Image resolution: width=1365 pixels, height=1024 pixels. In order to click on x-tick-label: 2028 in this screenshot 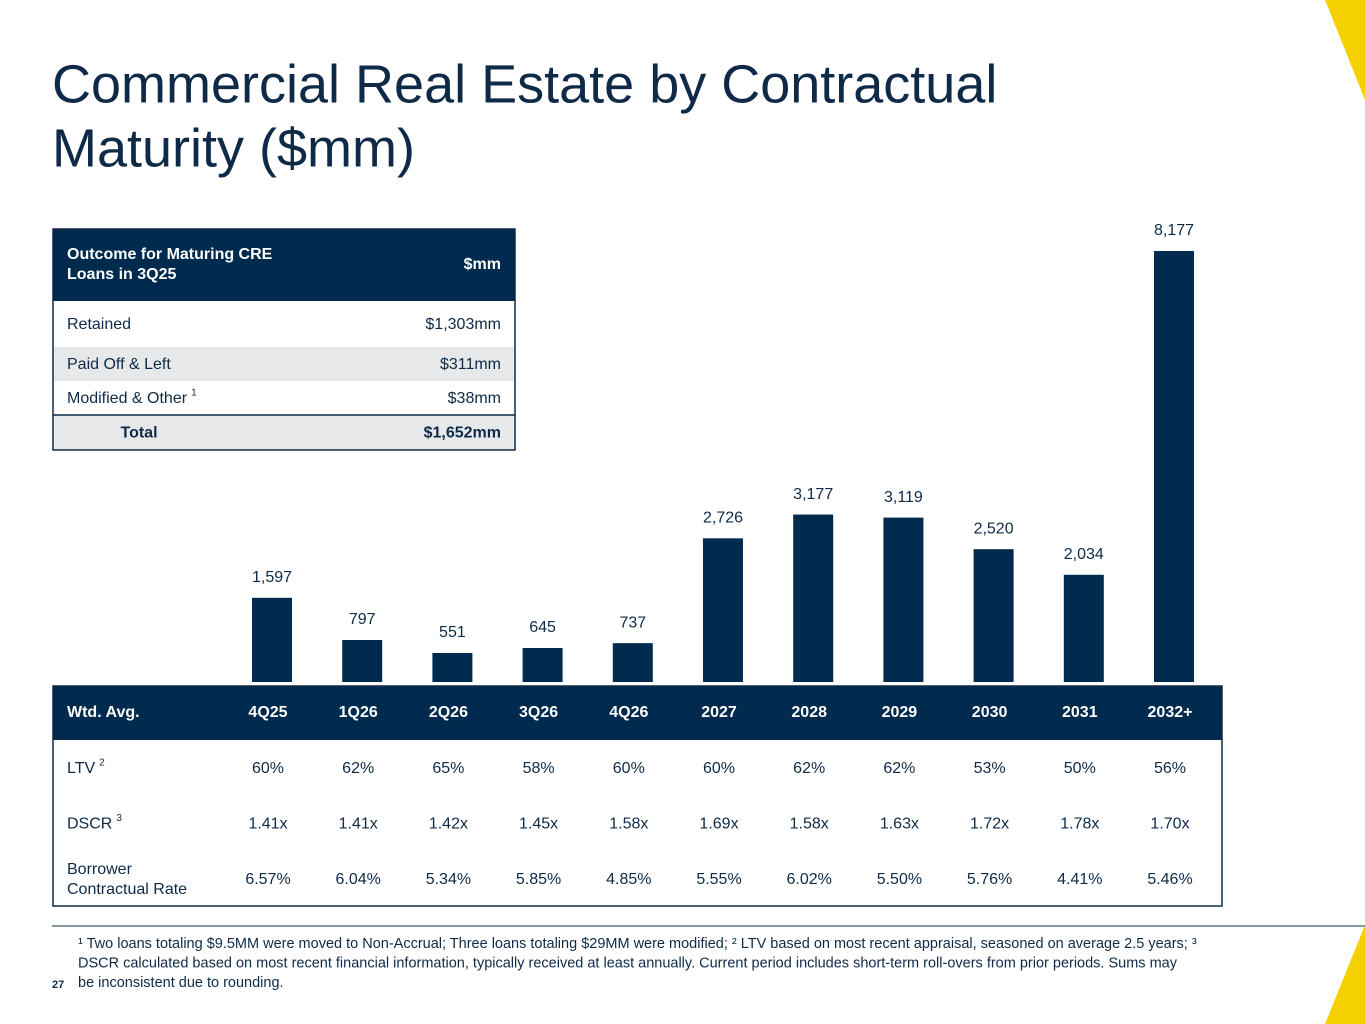, I will do `click(809, 712)`.